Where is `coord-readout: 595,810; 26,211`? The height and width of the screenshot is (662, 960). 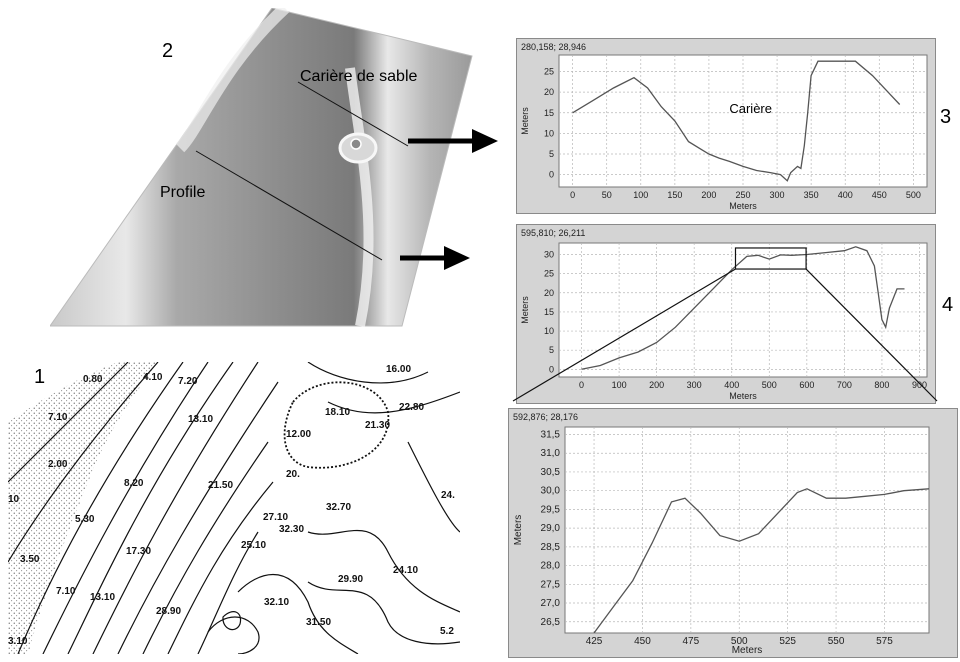
coord-readout: 595,810; 26,211 is located at coordinates (553, 233).